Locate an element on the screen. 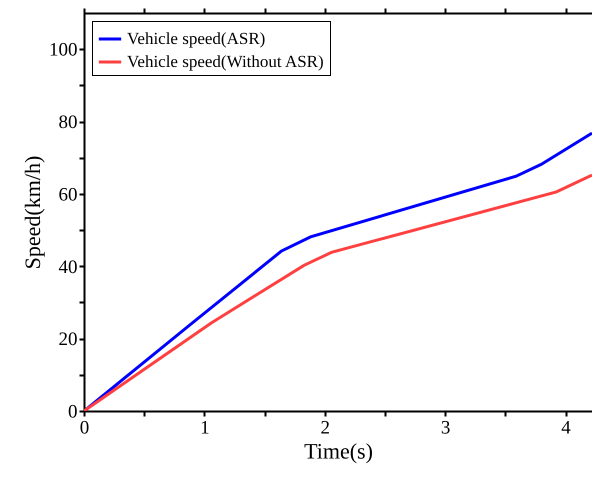  x-tick-label: 3 is located at coordinates (445, 428).